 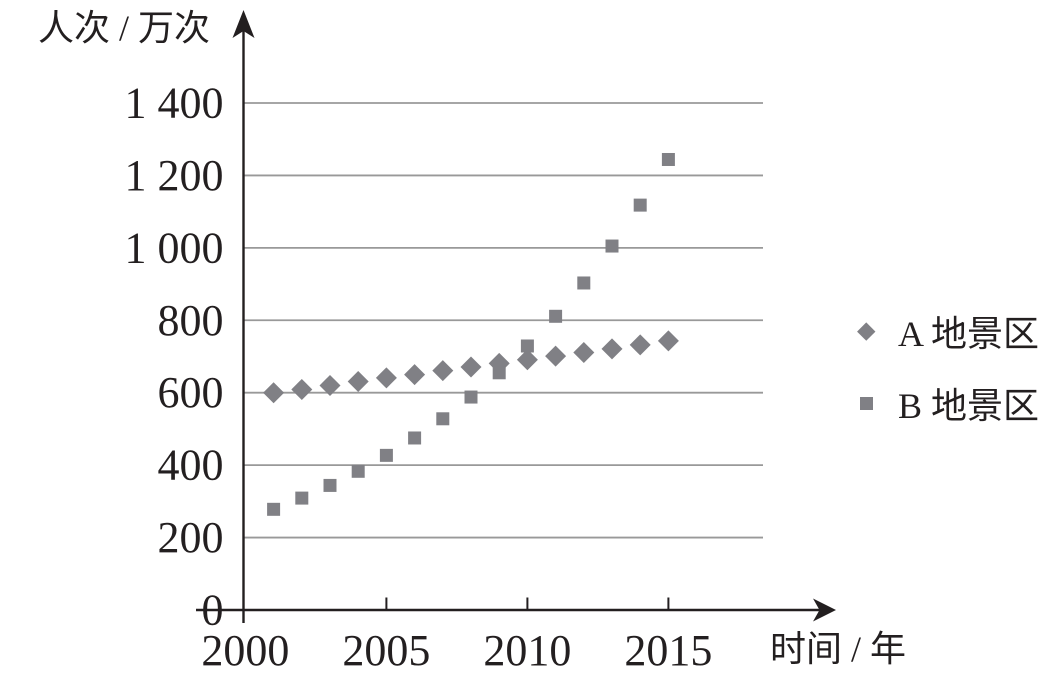 What do you see at coordinates (191, 537) in the screenshot?
I see `y-tick-label: 200` at bounding box center [191, 537].